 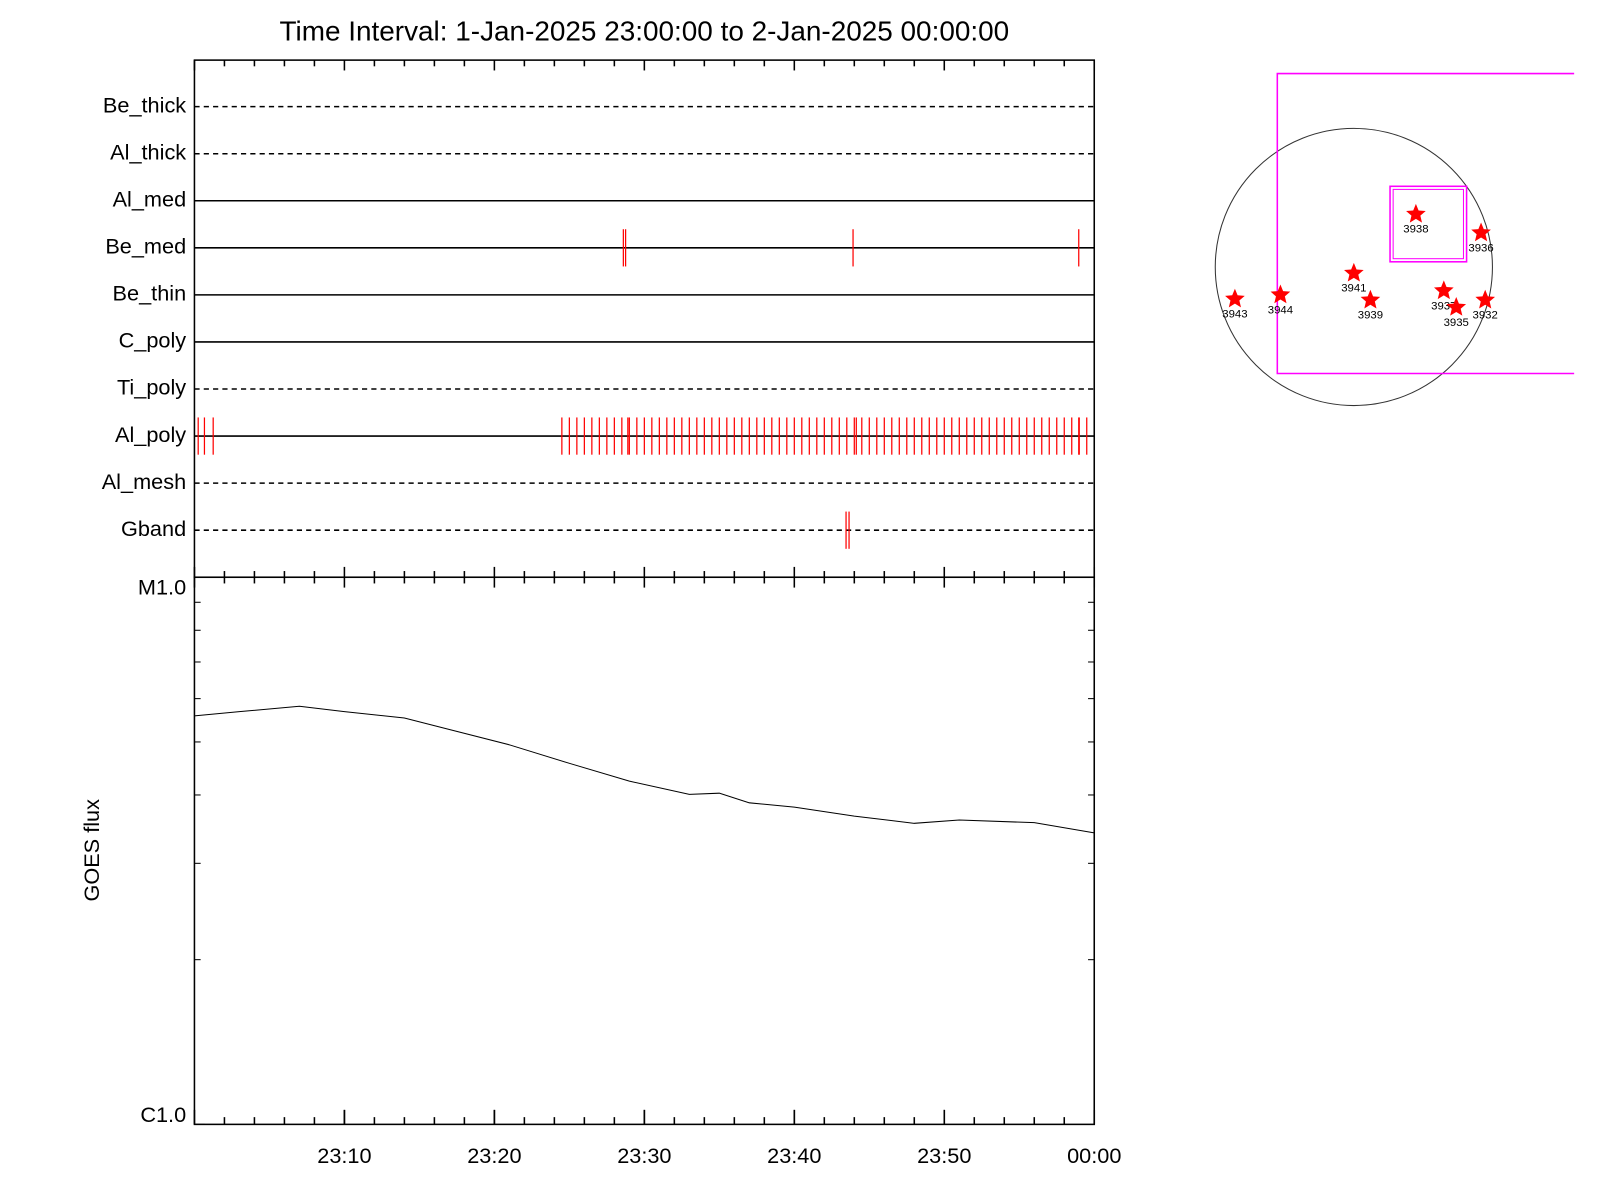 What do you see at coordinates (944, 1155) in the screenshot?
I see `x-tick-label: 23:50` at bounding box center [944, 1155].